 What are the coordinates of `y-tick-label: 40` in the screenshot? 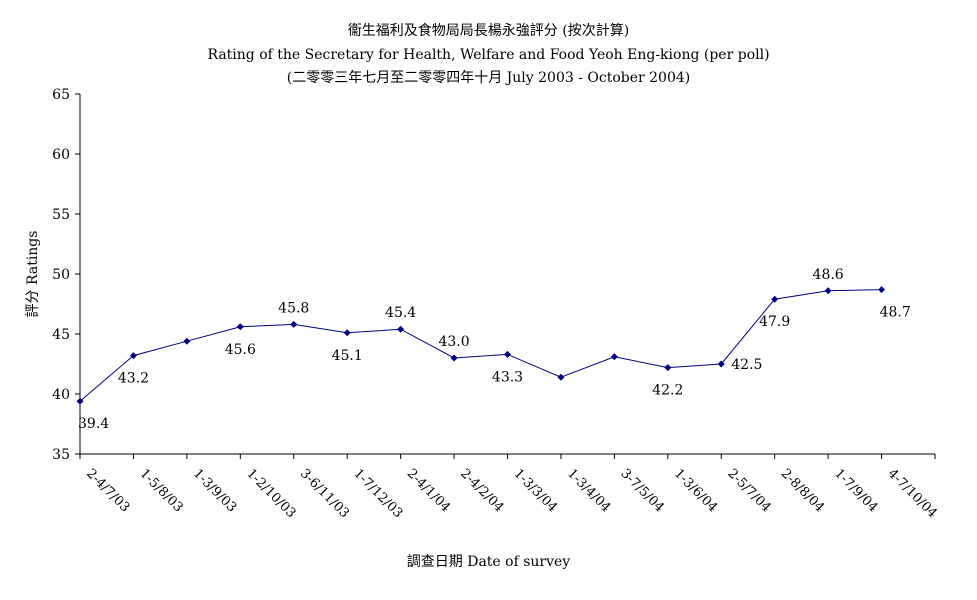 It's located at (61, 395).